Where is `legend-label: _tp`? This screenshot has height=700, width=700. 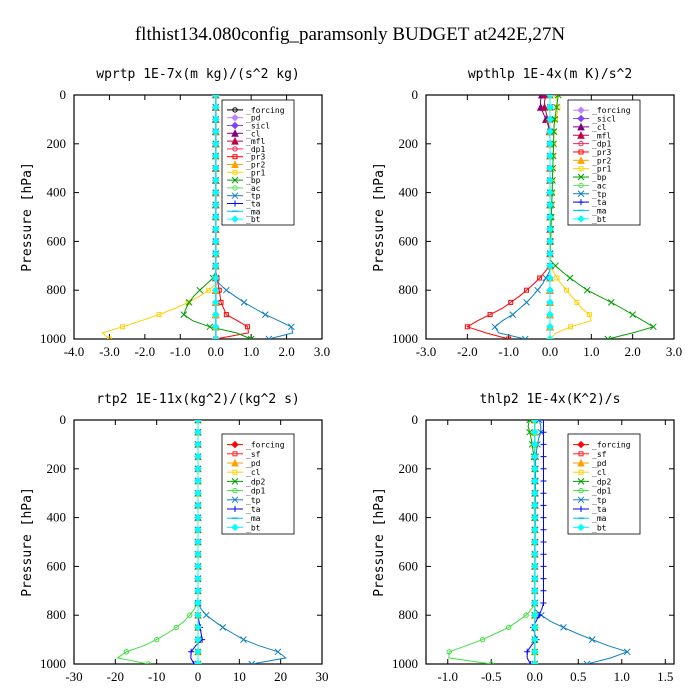
legend-label: _tp is located at coordinates (253, 196).